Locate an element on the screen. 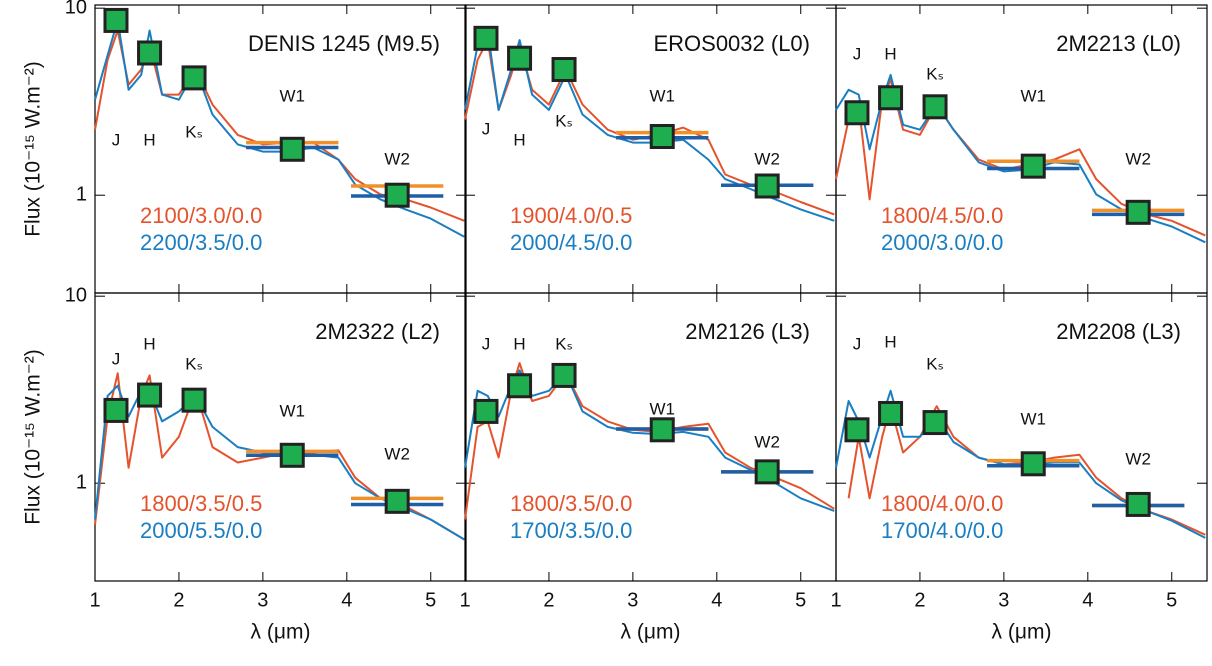 The height and width of the screenshot is (666, 1212). model-label: 2000/3.0/0.0 is located at coordinates (942, 242).